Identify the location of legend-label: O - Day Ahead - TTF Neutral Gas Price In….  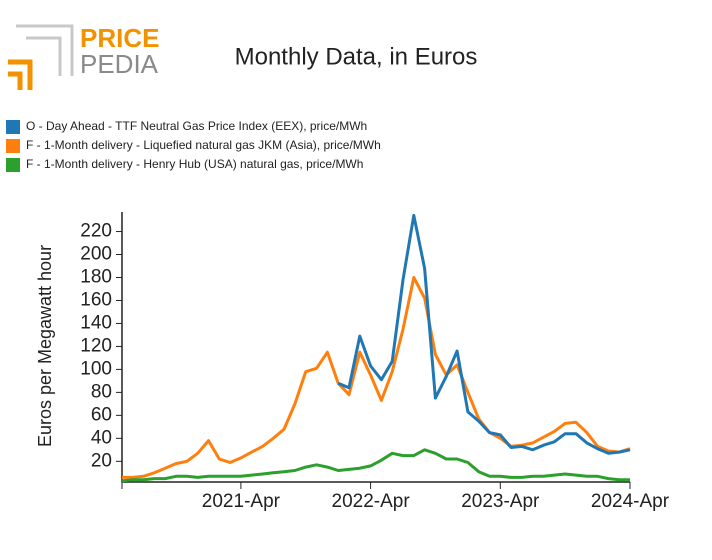
(196, 126).